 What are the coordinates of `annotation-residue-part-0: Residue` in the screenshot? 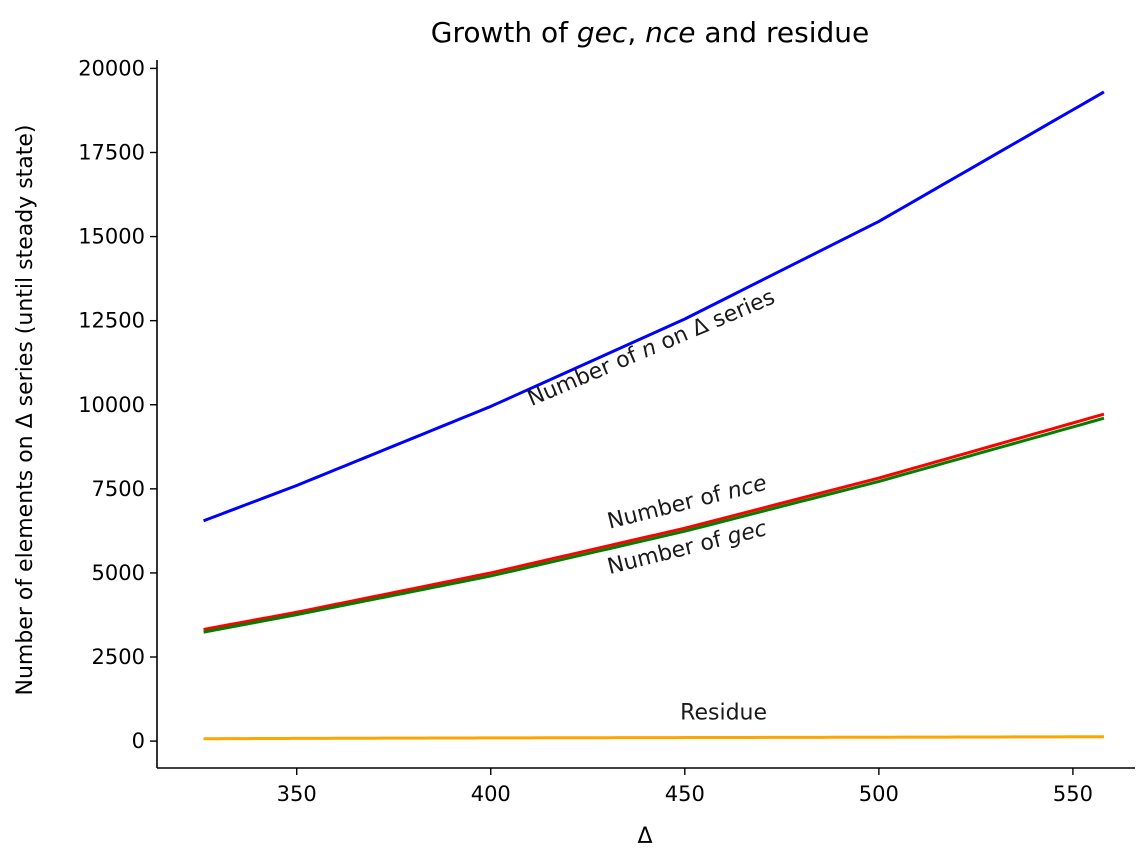 It's located at (723, 713).